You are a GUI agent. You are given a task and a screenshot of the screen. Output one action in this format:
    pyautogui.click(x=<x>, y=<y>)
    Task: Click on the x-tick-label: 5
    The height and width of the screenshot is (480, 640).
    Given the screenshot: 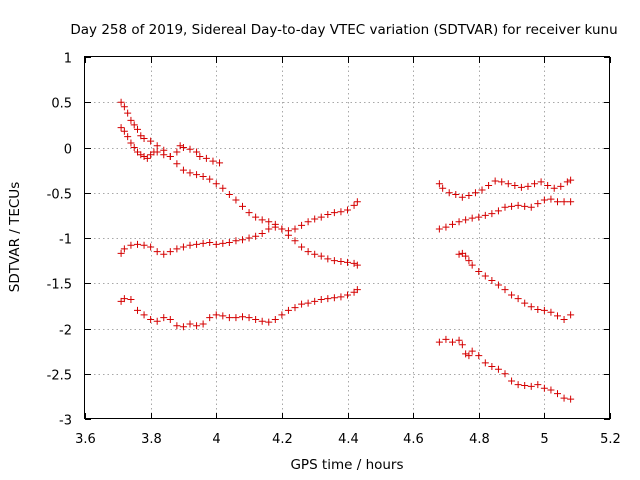 What is the action you would take?
    pyautogui.click(x=544, y=439)
    